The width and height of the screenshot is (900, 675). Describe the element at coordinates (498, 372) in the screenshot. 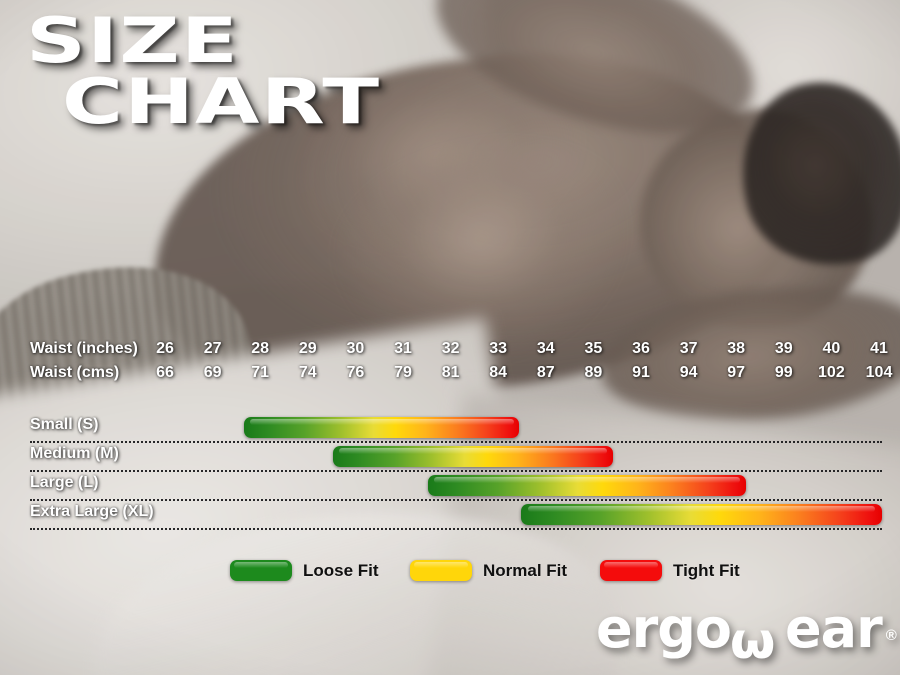

I see `measurement-value: 84` at that location.